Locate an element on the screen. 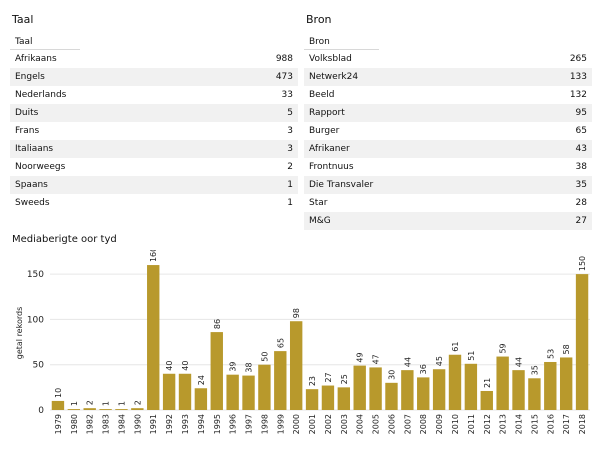  y-axis-label: getal rekords is located at coordinates (19, 333).